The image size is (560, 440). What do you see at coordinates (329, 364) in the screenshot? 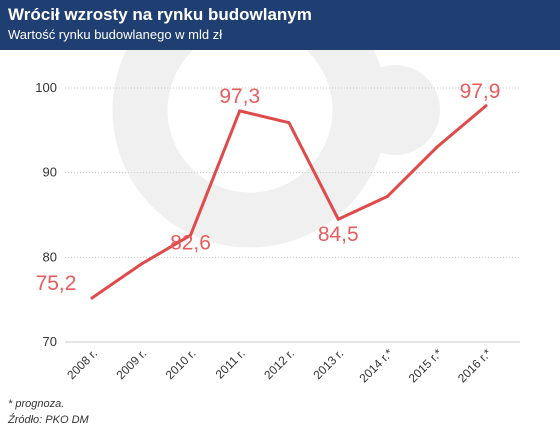
I see `x-tick-label: 2013 r.` at bounding box center [329, 364].